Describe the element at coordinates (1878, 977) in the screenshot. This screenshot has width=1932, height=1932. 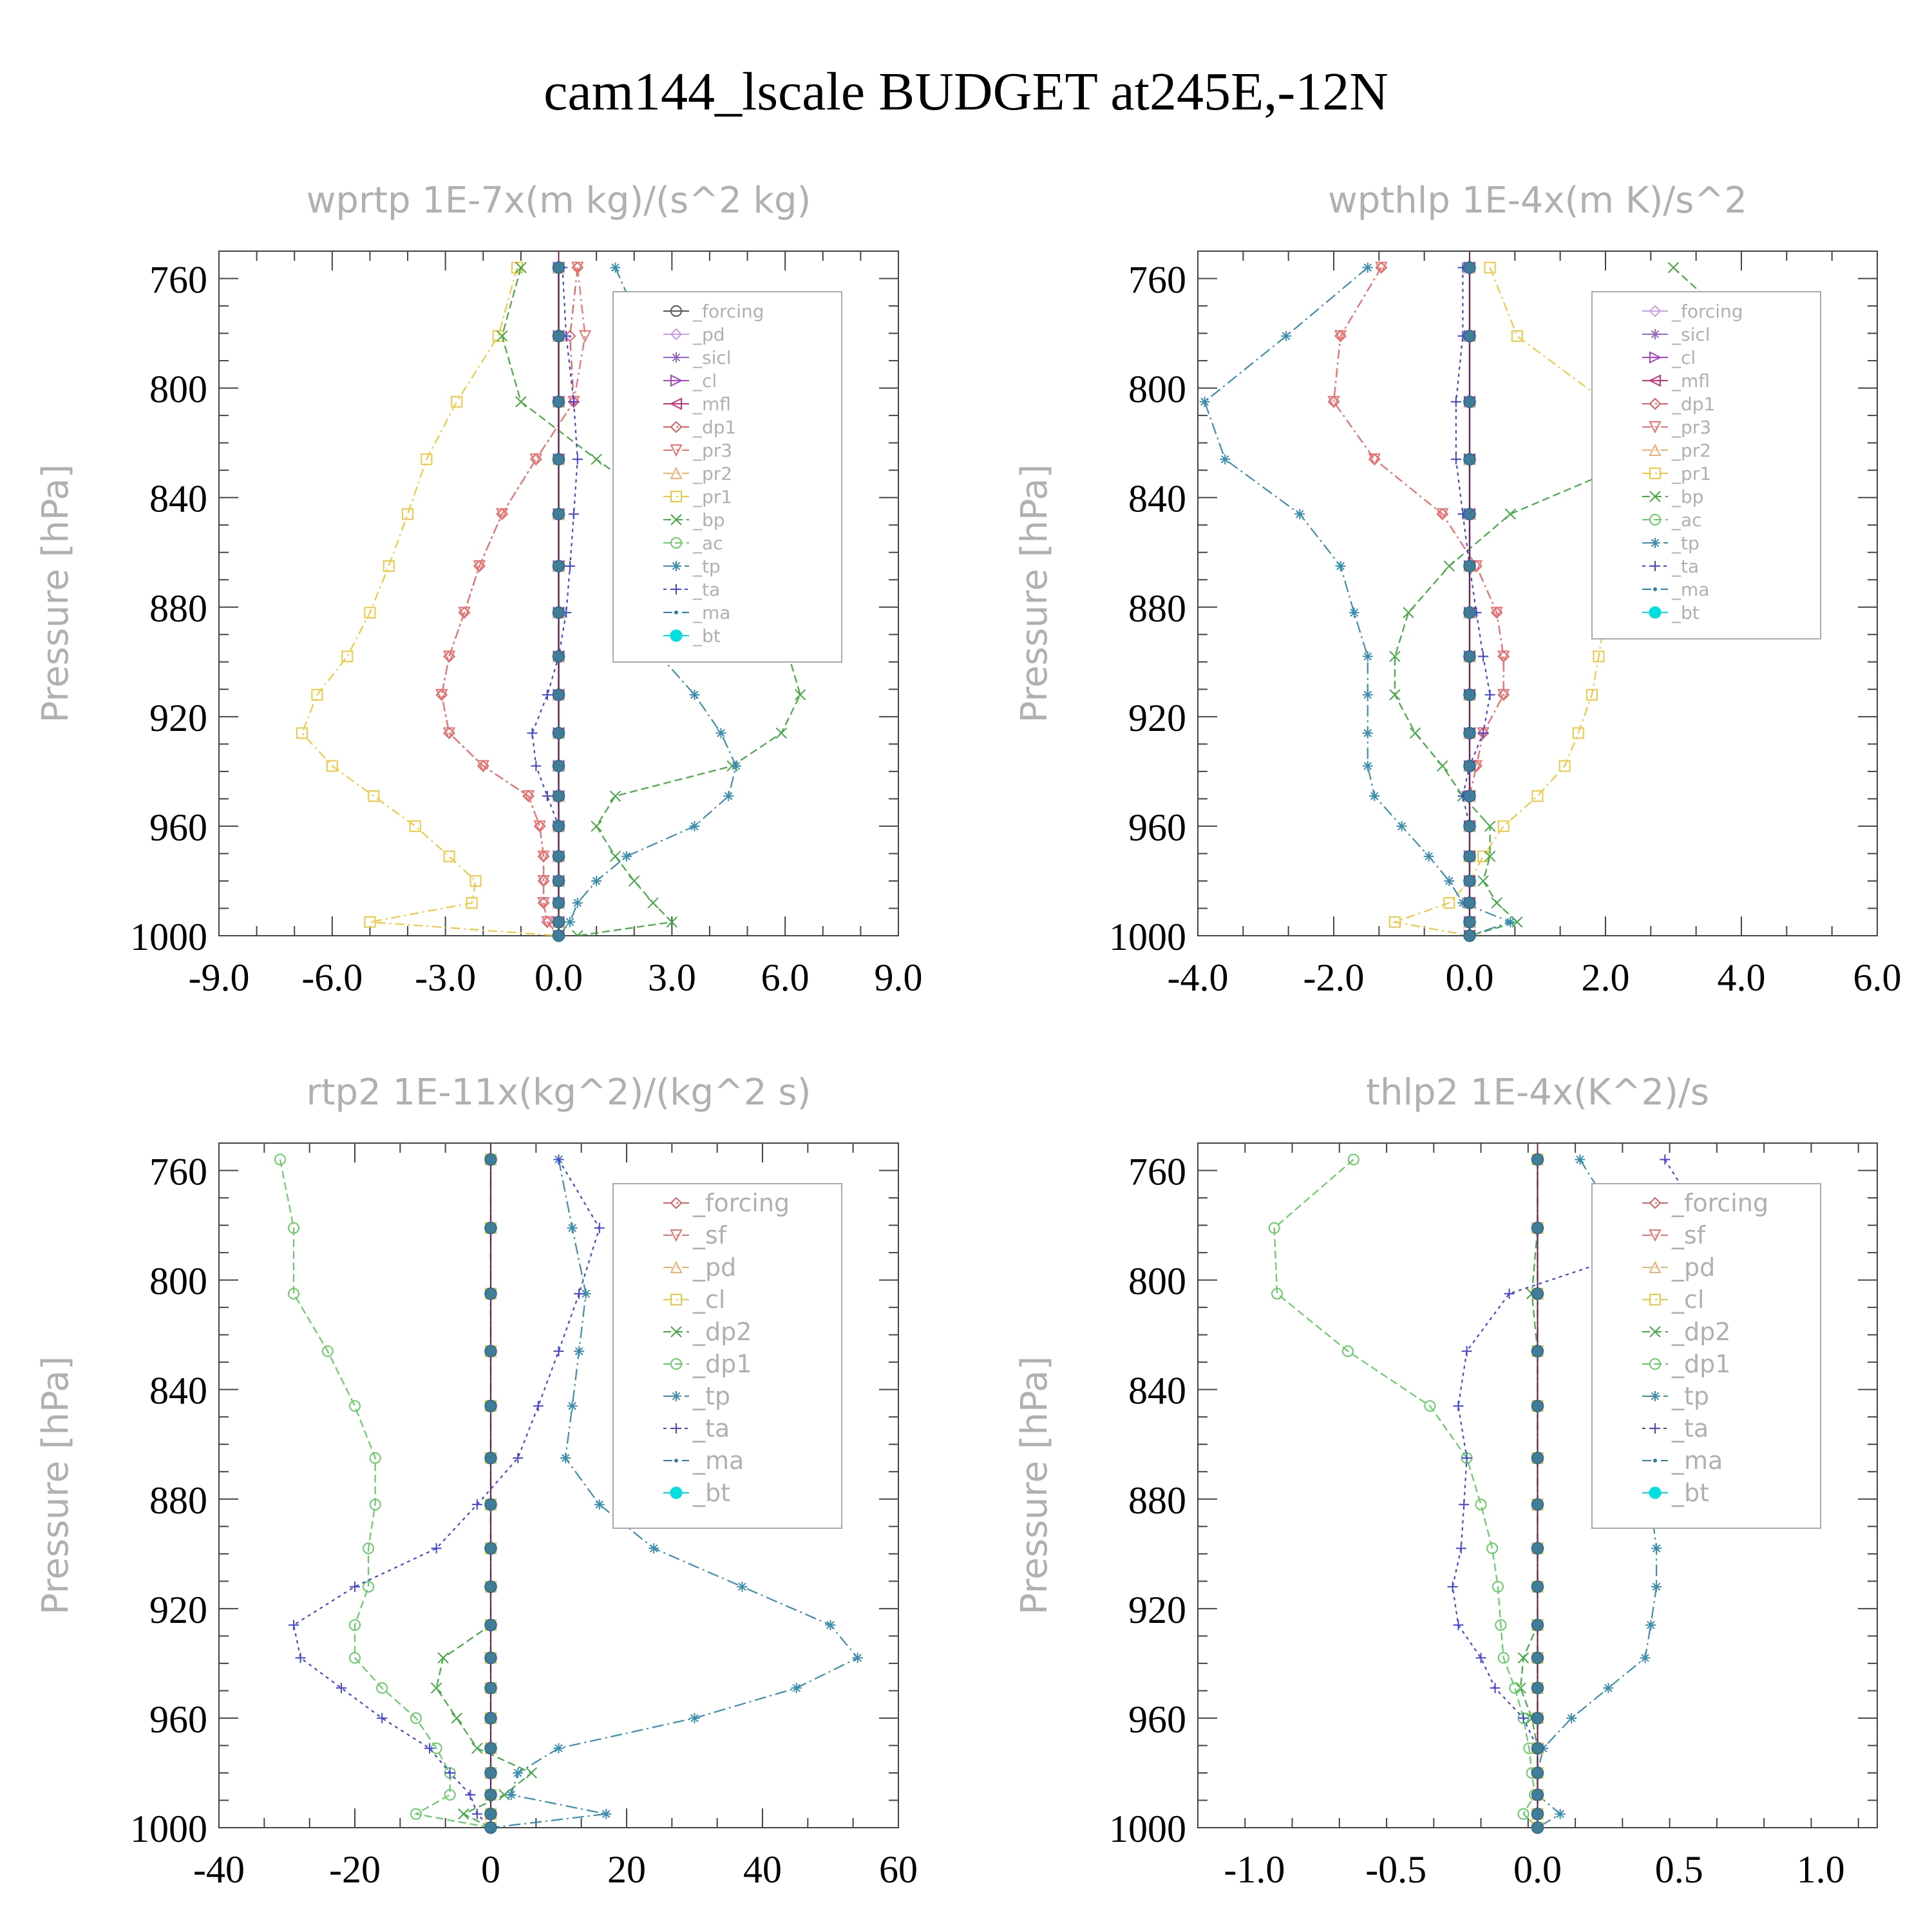
I see `x-tick-label: 6.0` at that location.